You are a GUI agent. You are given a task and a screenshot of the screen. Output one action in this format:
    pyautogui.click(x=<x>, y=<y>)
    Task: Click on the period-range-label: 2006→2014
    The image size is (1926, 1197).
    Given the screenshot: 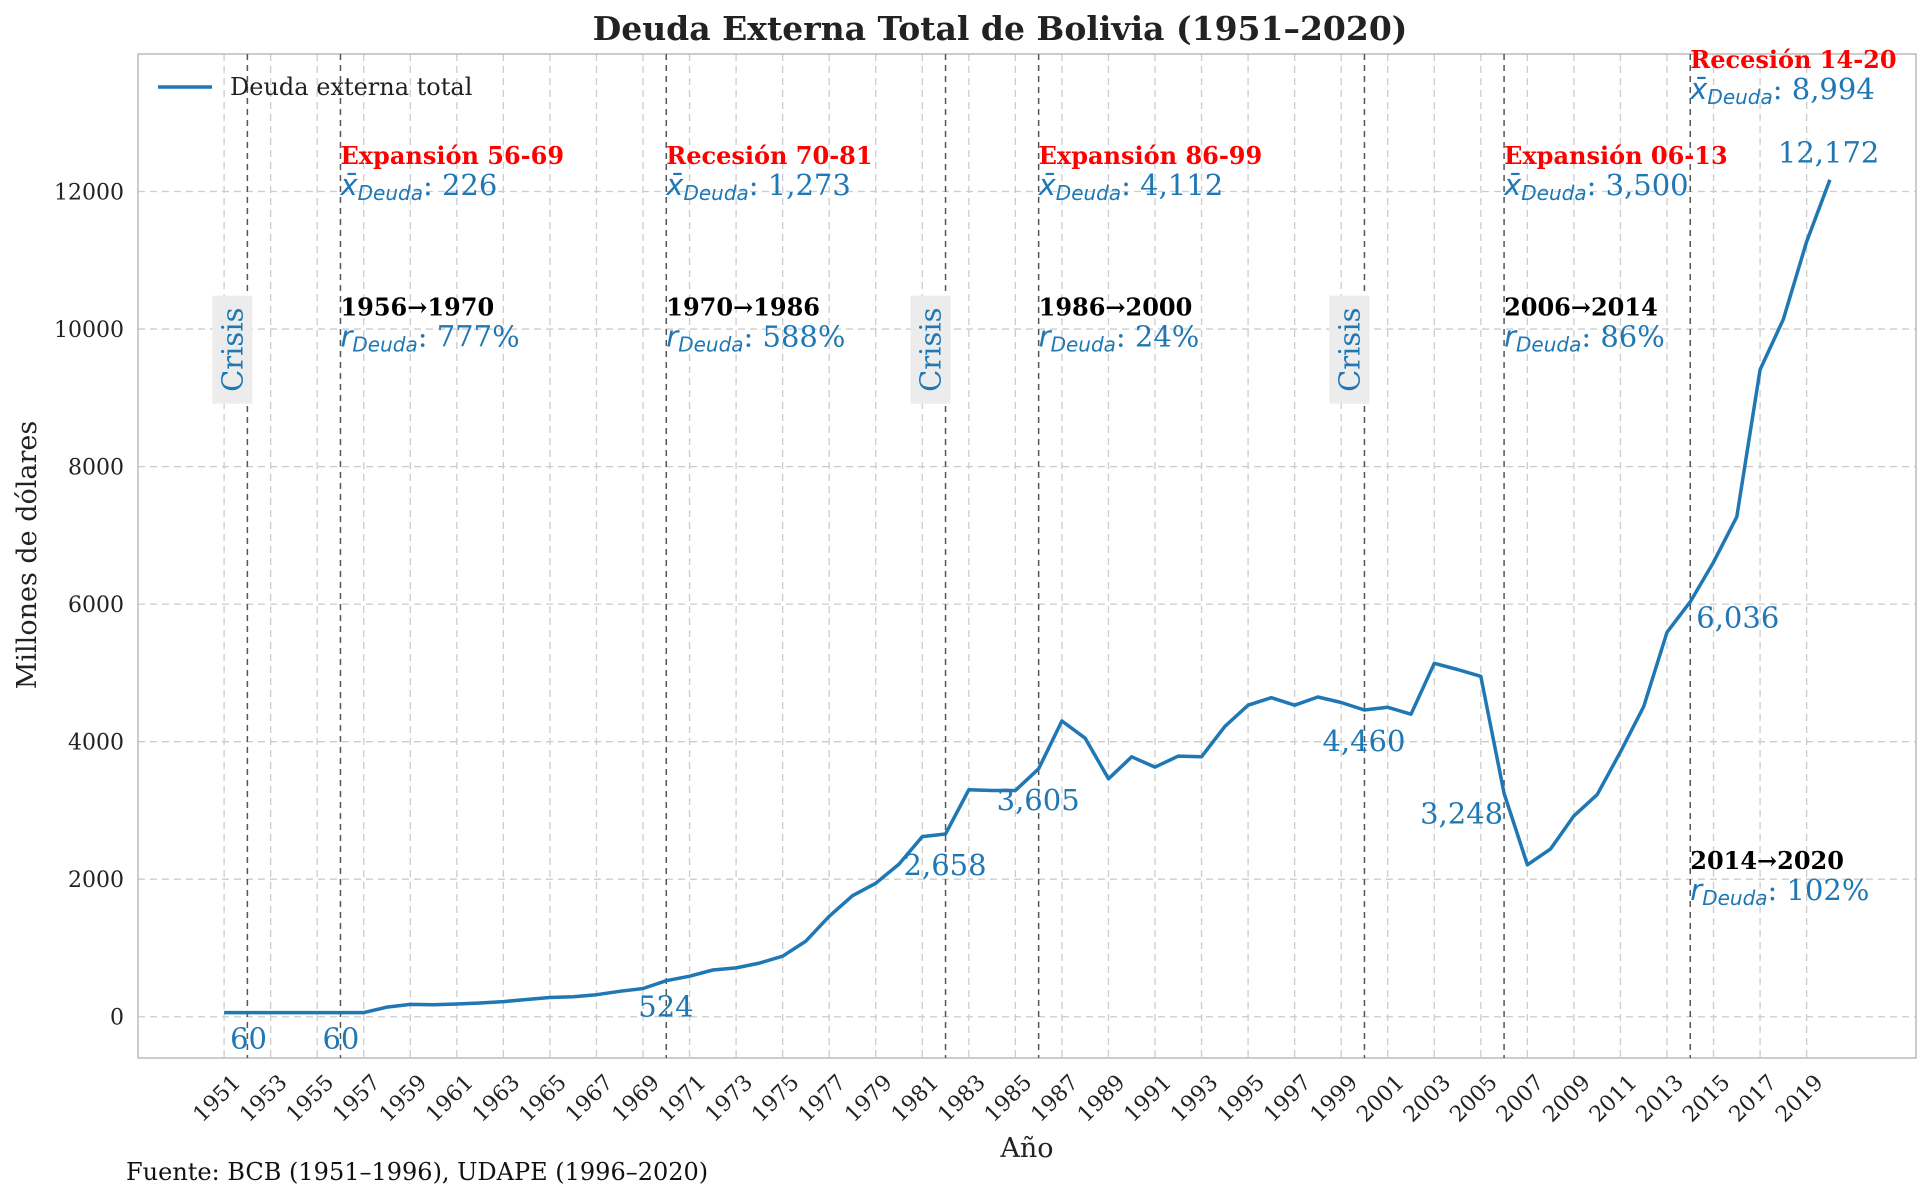 What is the action you would take?
    pyautogui.click(x=1581, y=306)
    